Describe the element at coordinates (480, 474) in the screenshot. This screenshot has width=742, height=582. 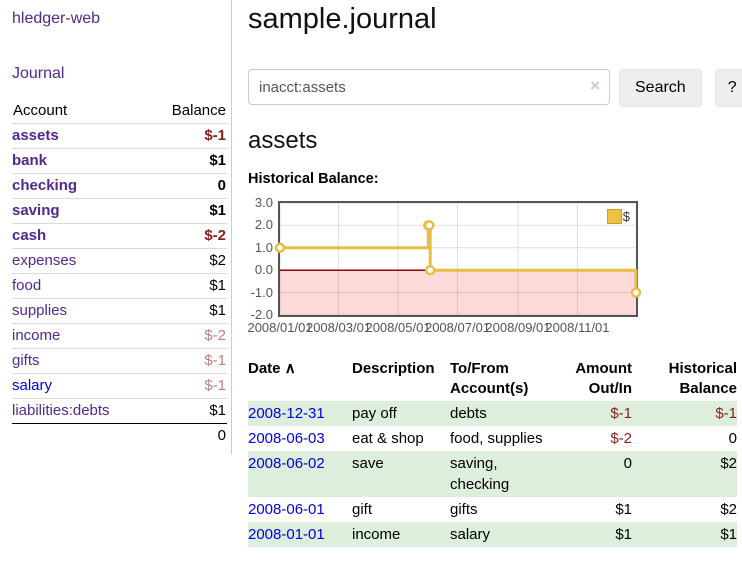
I see `transaction-accounts: saving, checking` at that location.